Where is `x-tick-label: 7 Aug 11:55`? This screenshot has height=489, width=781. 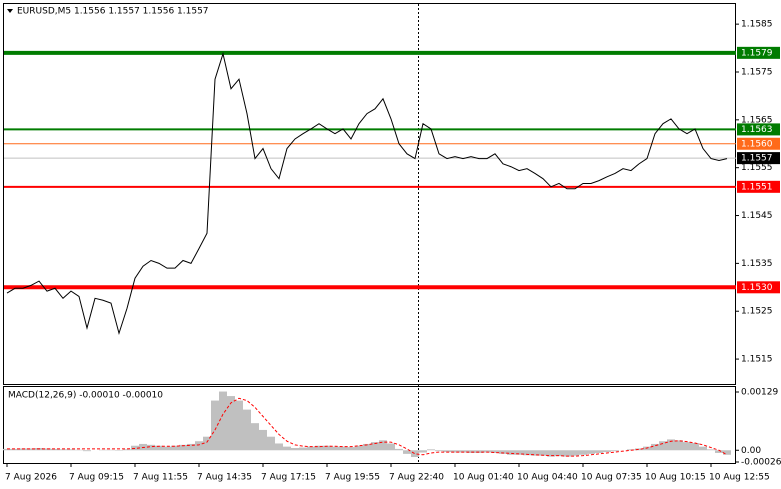
x-tick-label: 7 Aug 11:55 is located at coordinates (160, 478).